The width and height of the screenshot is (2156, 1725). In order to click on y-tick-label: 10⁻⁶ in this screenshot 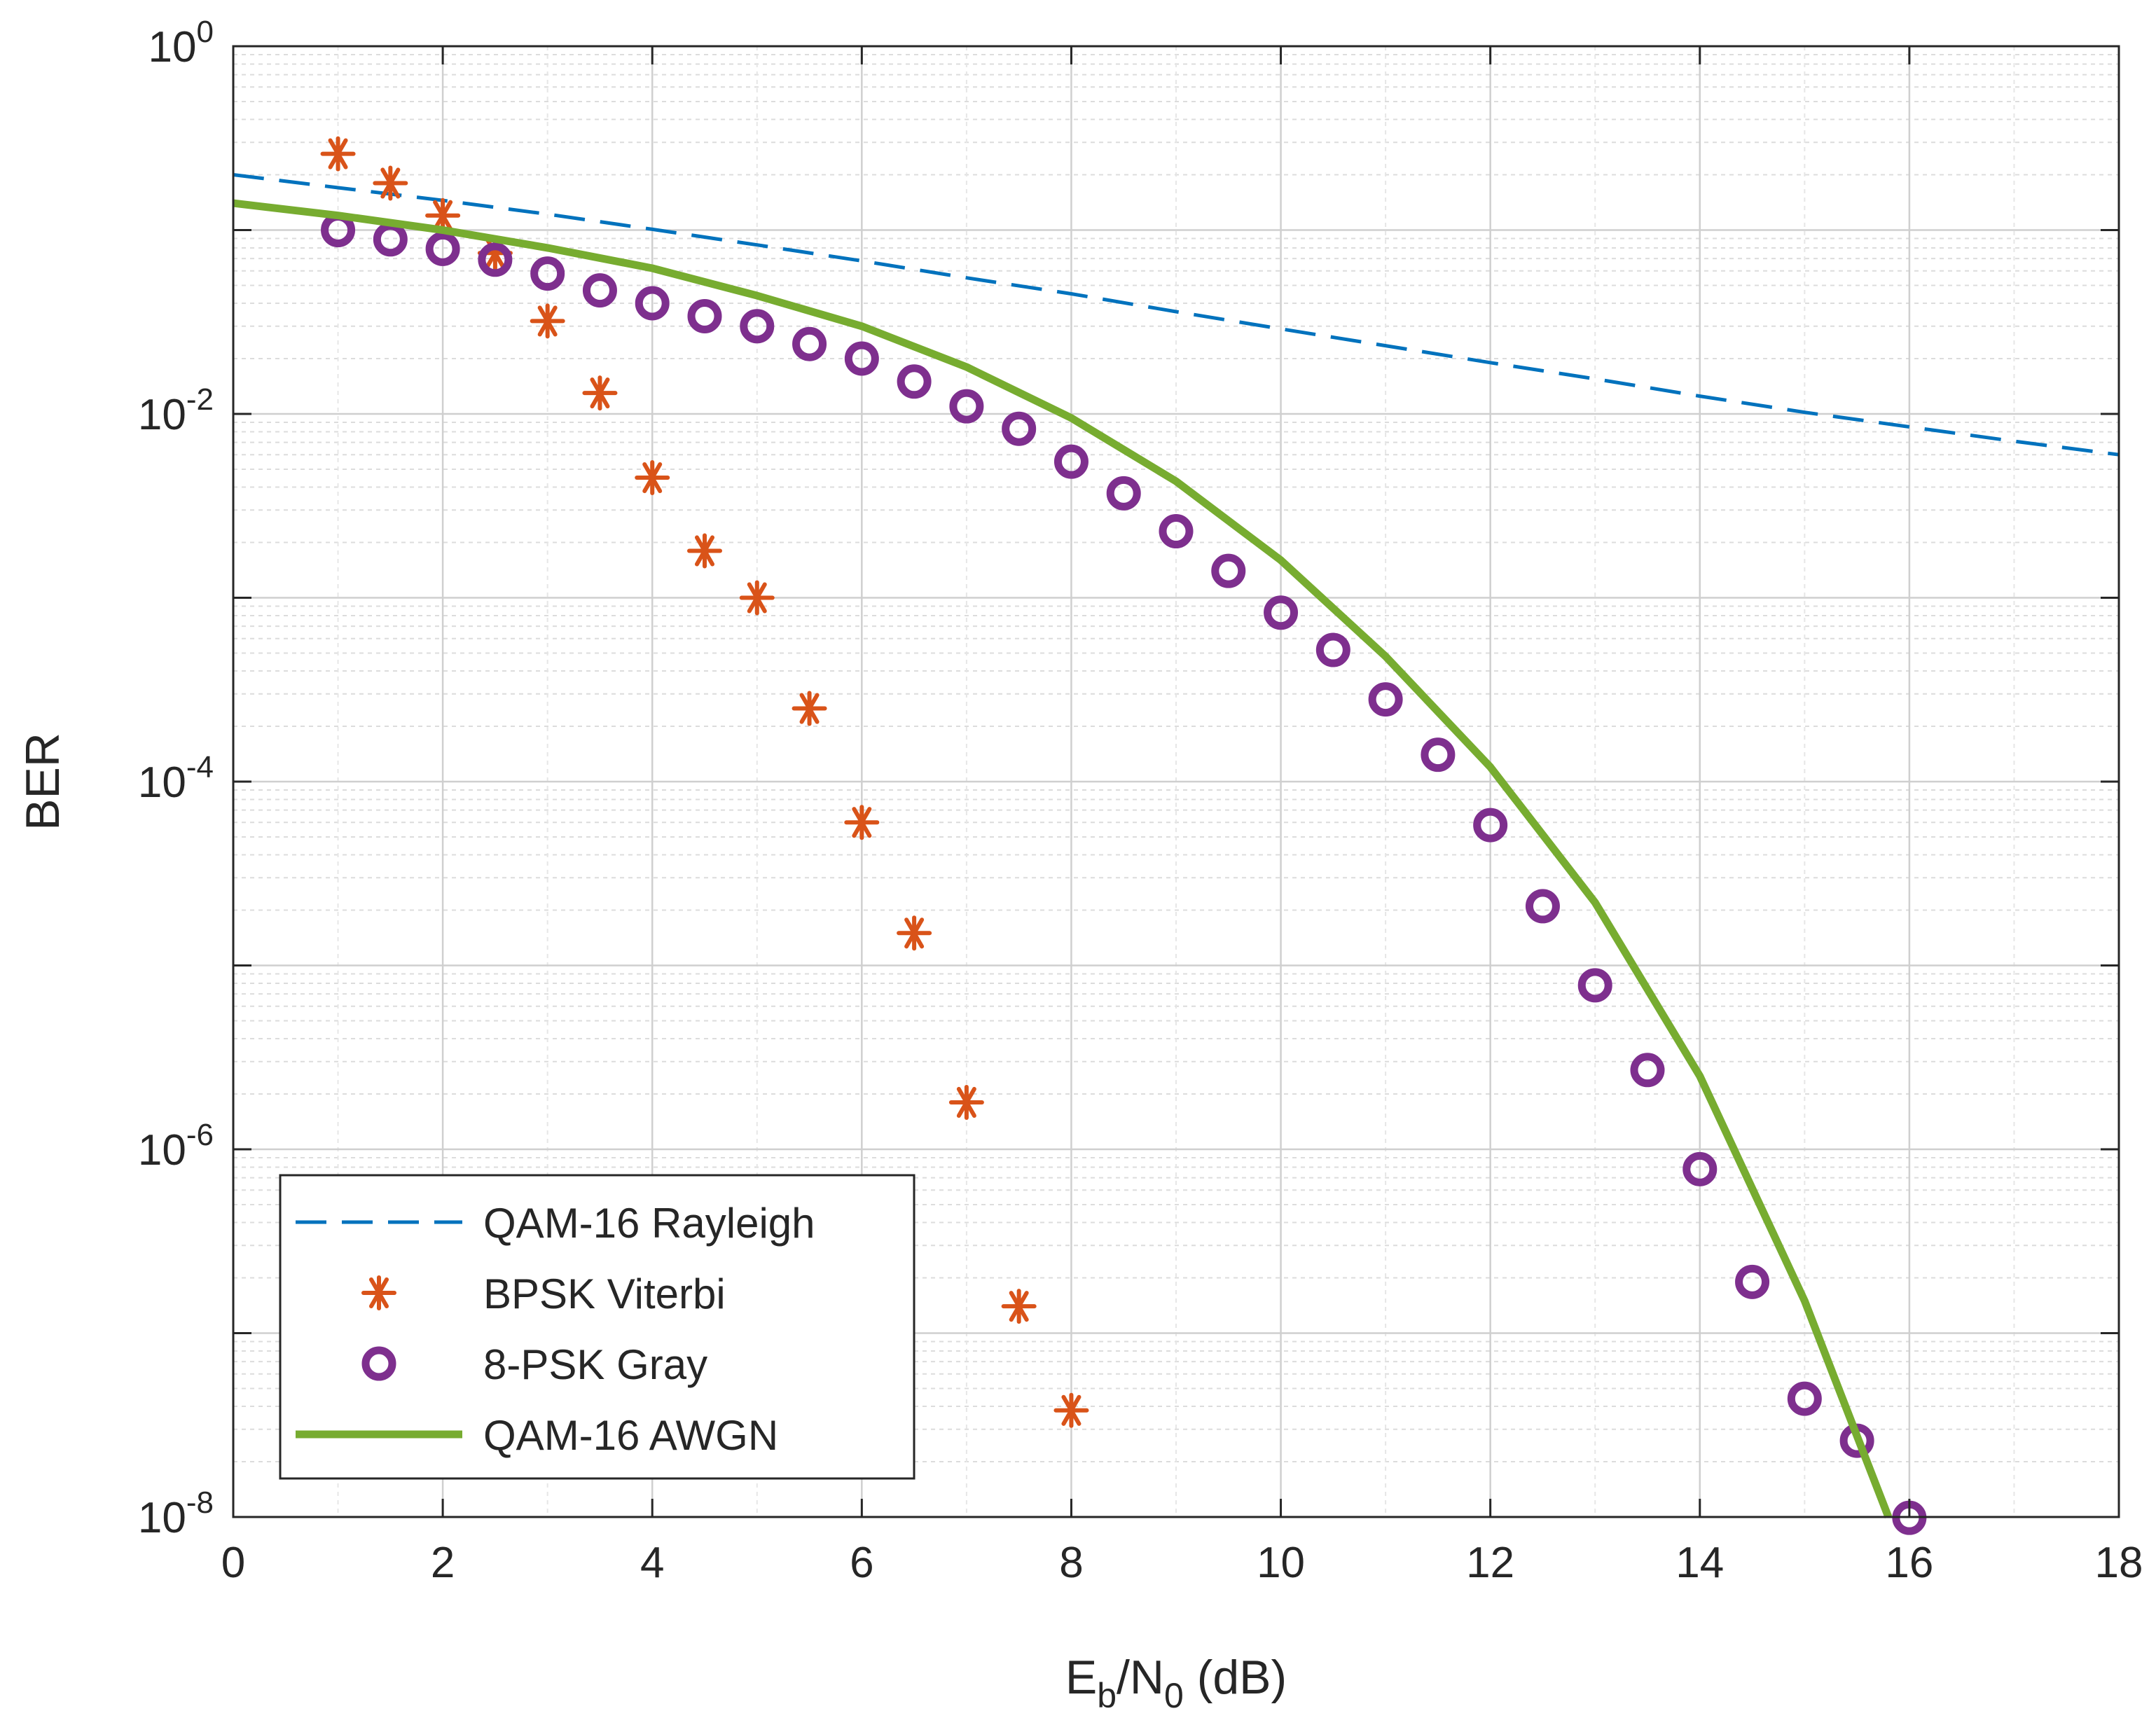, I will do `click(176, 1146)`.